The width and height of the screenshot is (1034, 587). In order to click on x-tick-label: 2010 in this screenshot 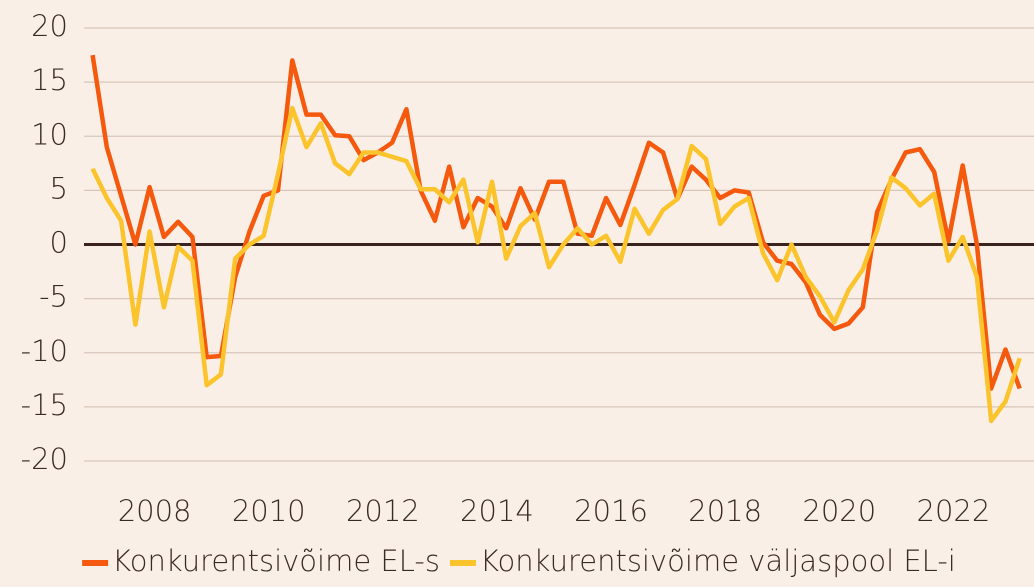, I will do `click(269, 511)`.